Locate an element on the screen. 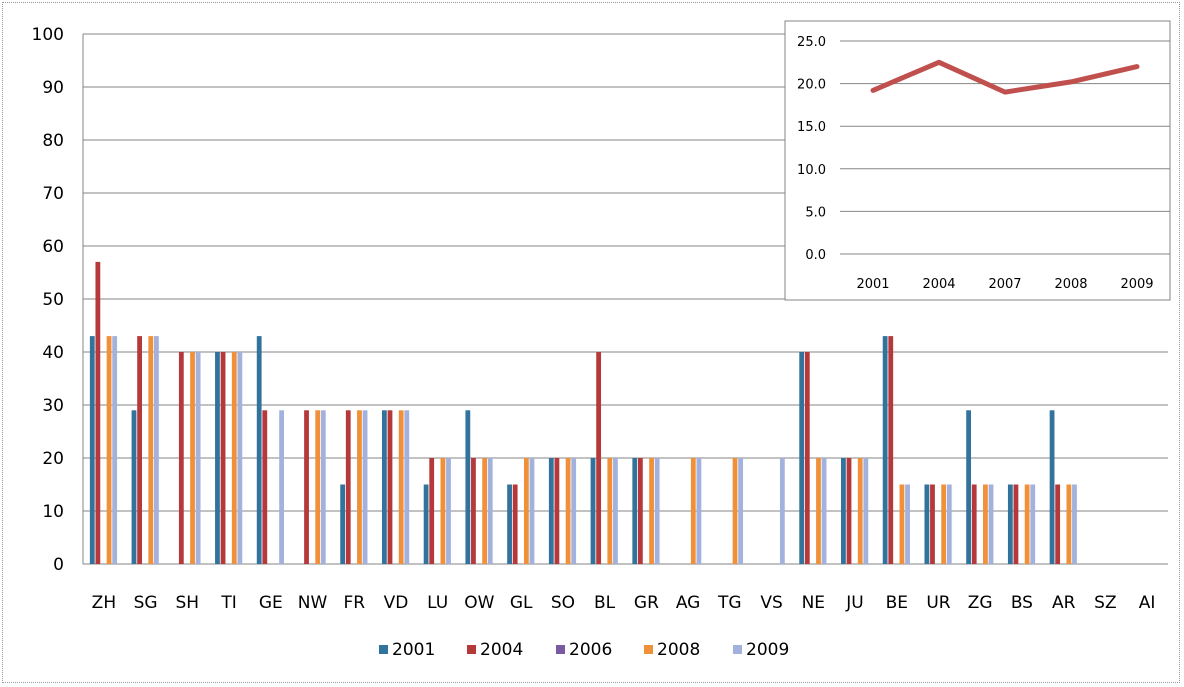  bar-sg-2009 is located at coordinates (156, 450).